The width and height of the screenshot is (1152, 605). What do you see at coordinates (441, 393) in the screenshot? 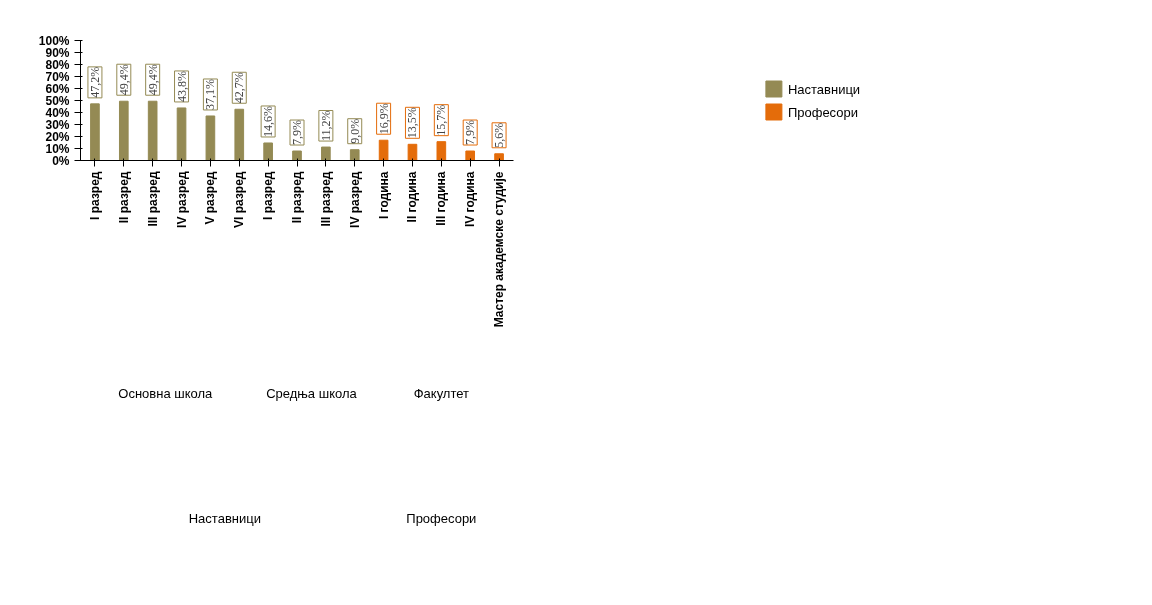
I see `text: Факултет` at bounding box center [441, 393].